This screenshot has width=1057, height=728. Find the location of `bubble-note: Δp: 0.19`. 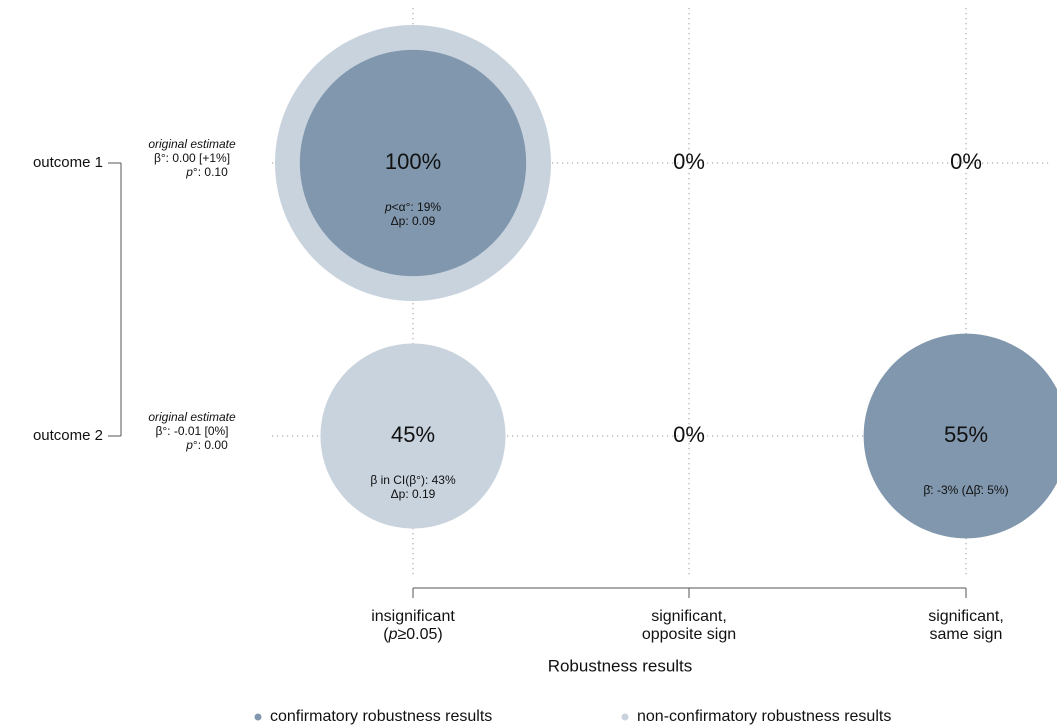

bubble-note: Δp: 0.19 is located at coordinates (413, 494).